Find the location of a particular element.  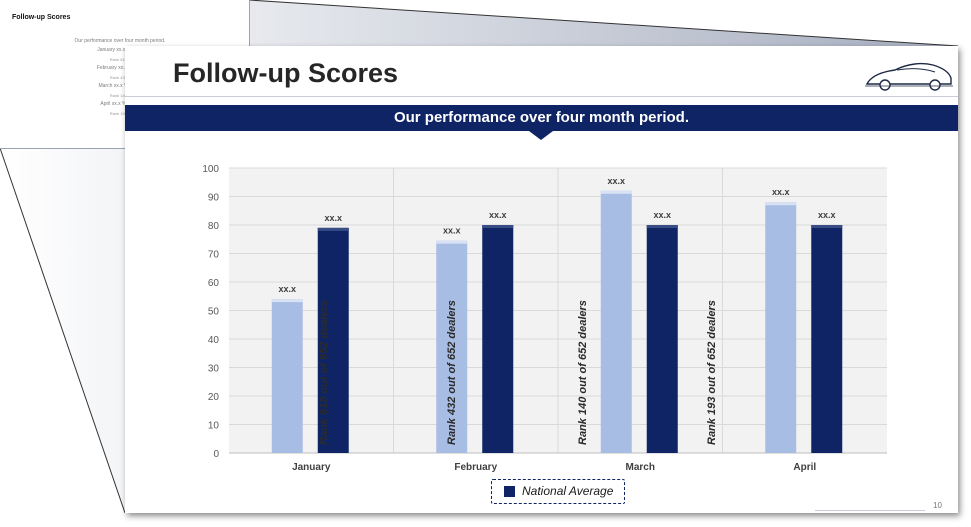

y-tick-label: 50 is located at coordinates (214, 312).